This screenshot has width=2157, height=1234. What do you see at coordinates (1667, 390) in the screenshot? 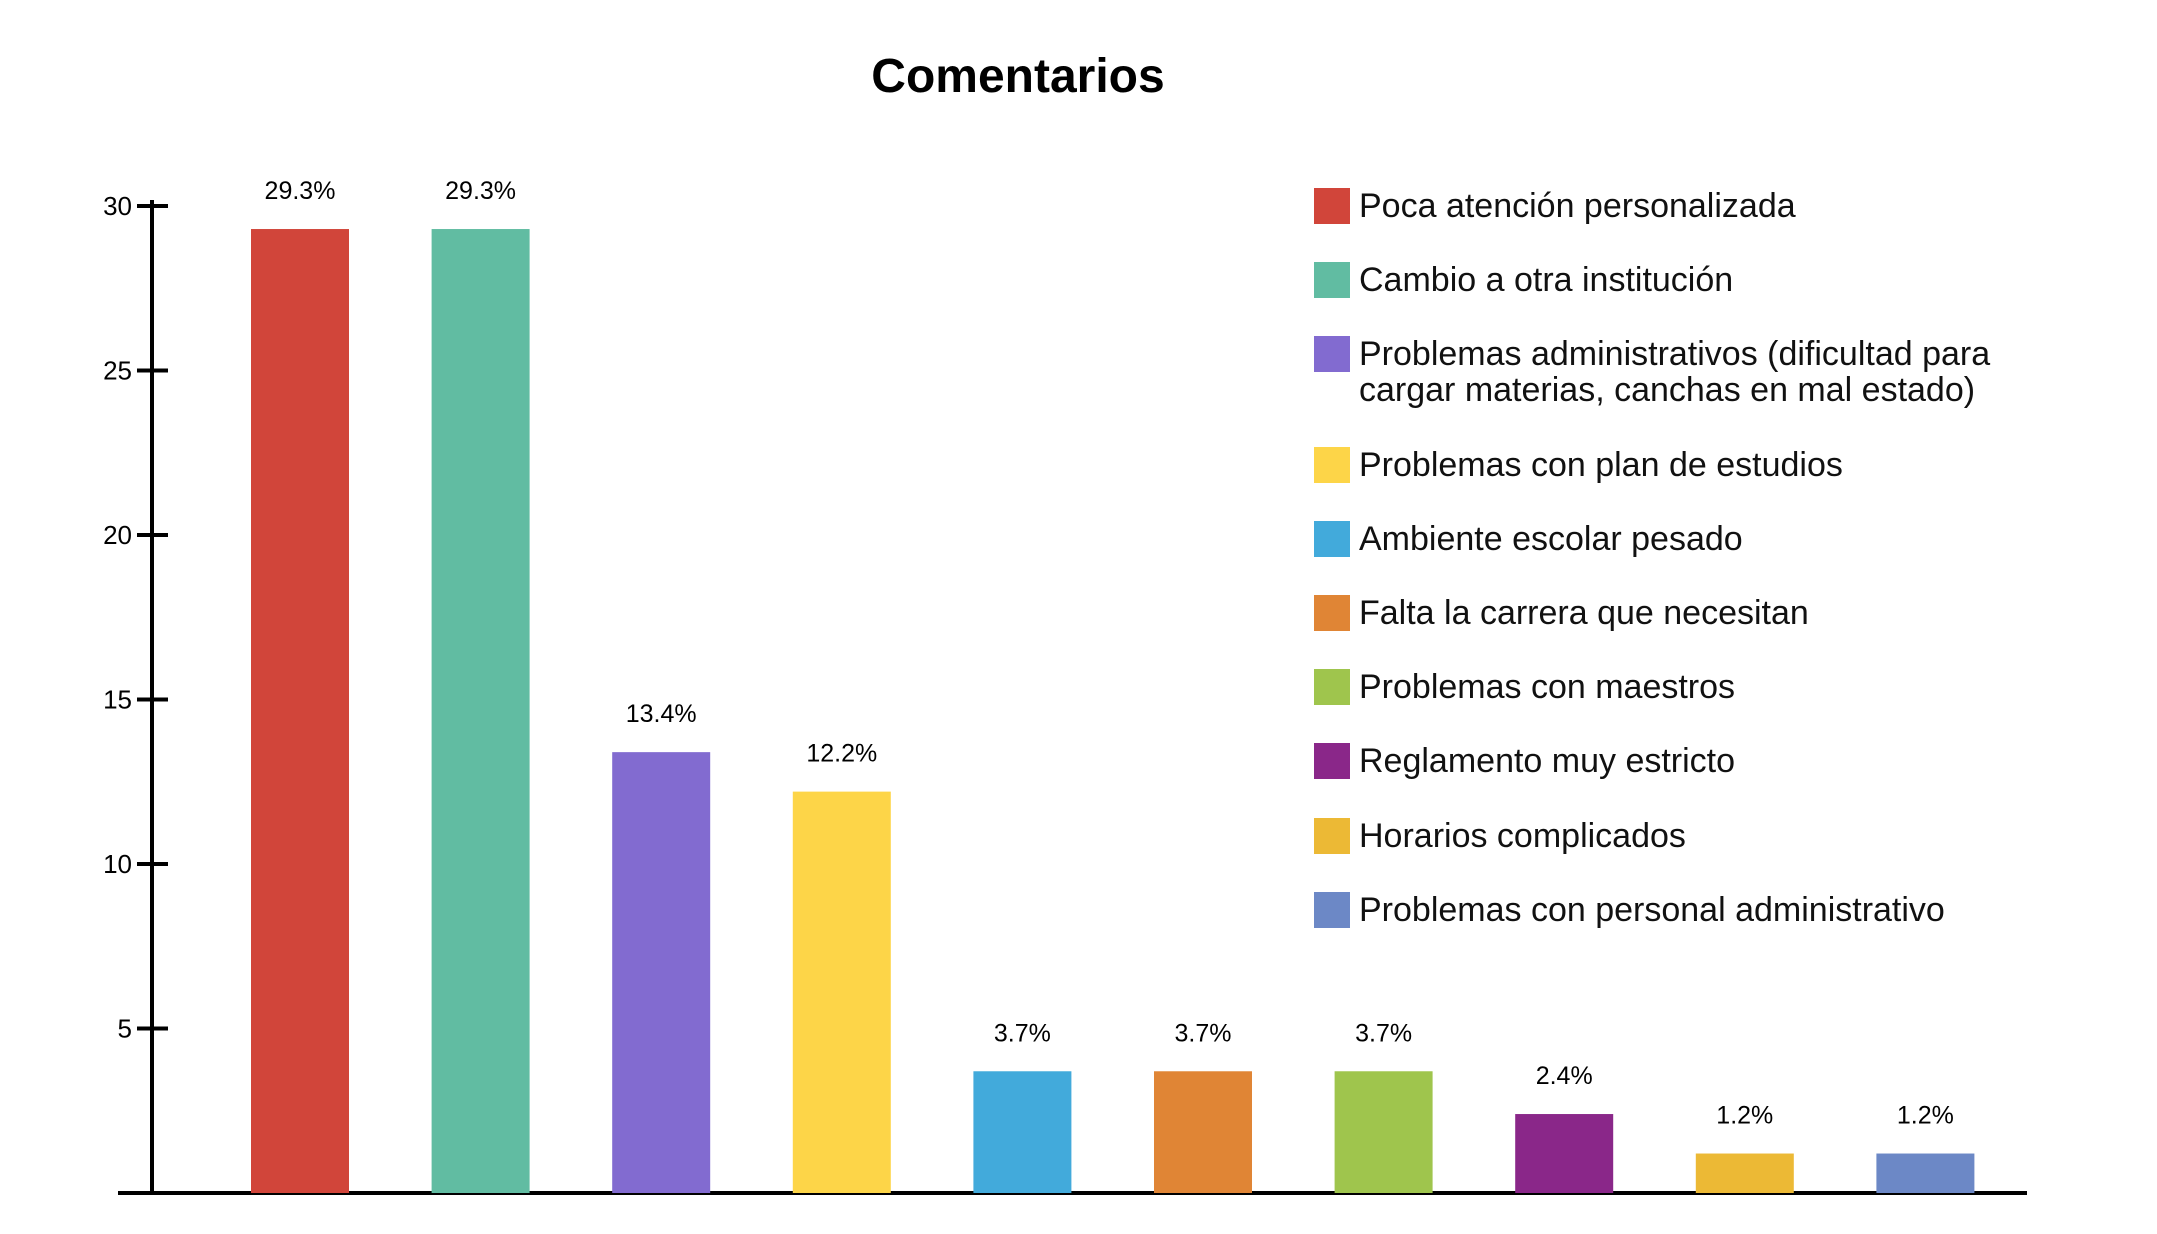
I see `legend-label-3: cargar materias, canchas en mal estado)` at bounding box center [1667, 390].